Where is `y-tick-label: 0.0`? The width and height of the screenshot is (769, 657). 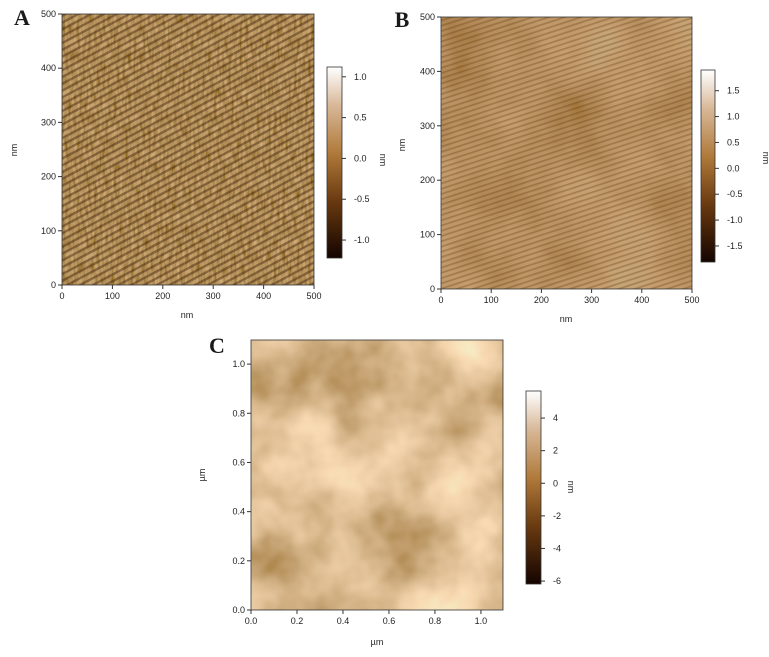 y-tick-label: 0.0 is located at coordinates (238, 610).